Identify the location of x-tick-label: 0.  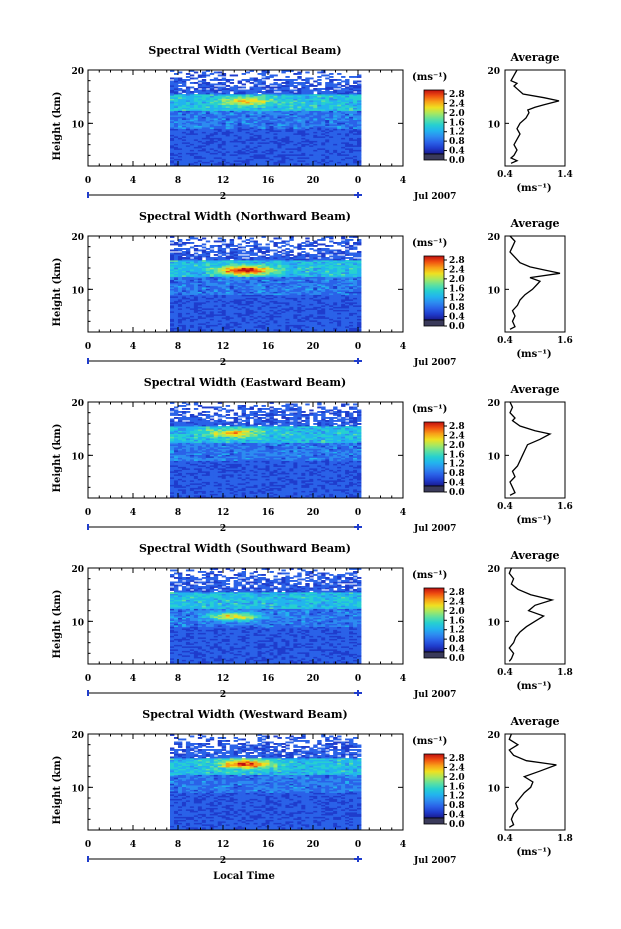
(358, 181).